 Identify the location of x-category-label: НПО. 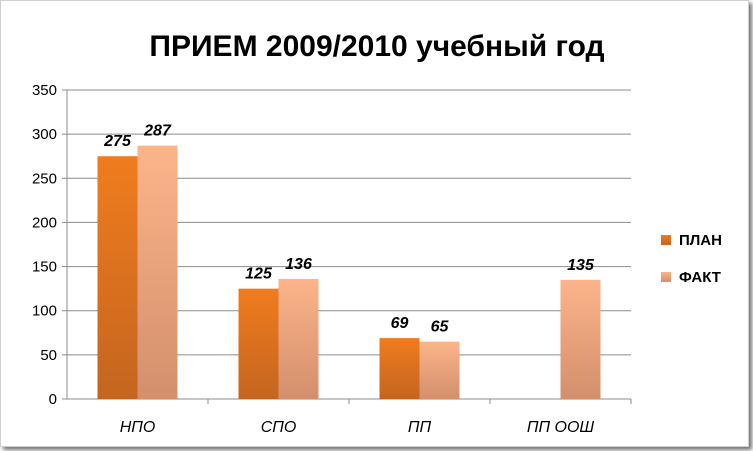
(138, 427).